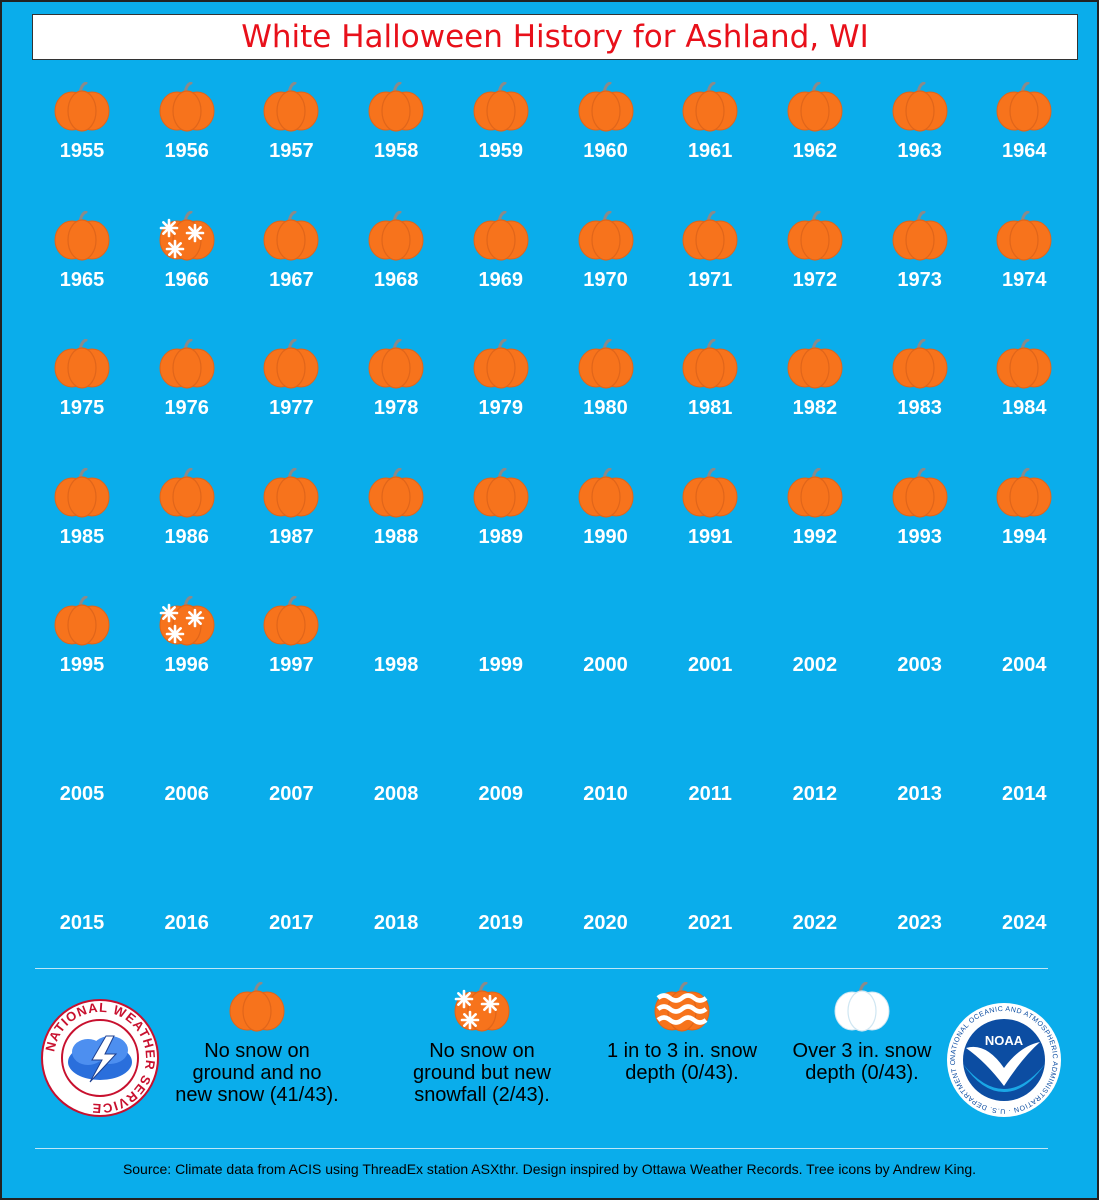 The width and height of the screenshot is (1099, 1200). I want to click on year-cell: 2006, so click(187, 775).